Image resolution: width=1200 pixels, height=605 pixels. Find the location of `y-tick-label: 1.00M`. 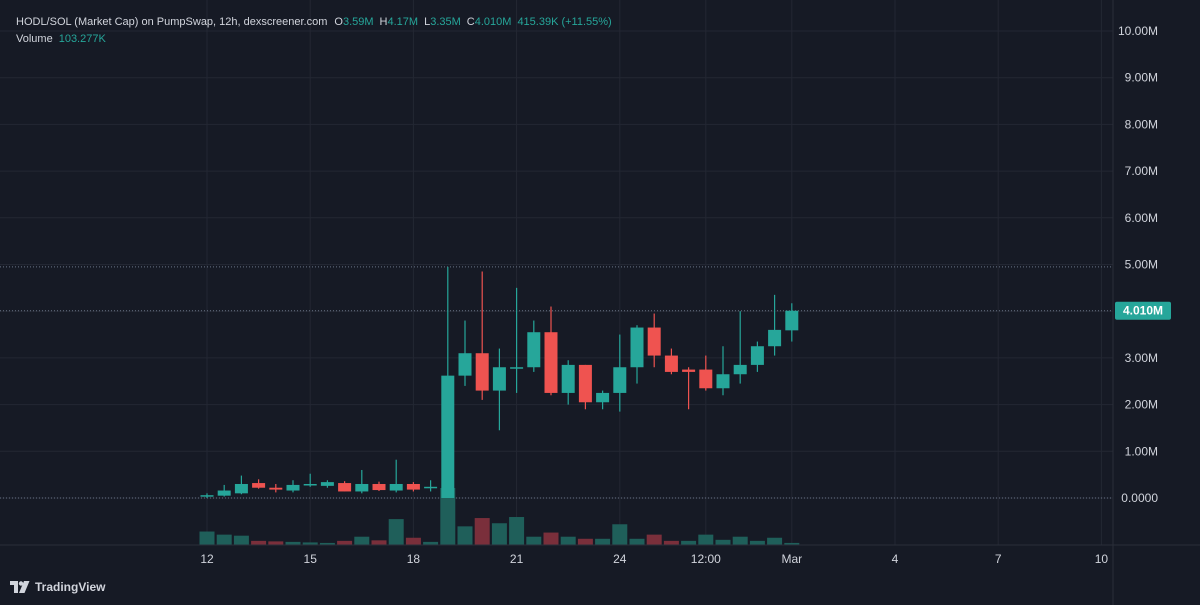

y-tick-label: 1.00M is located at coordinates (1141, 451).